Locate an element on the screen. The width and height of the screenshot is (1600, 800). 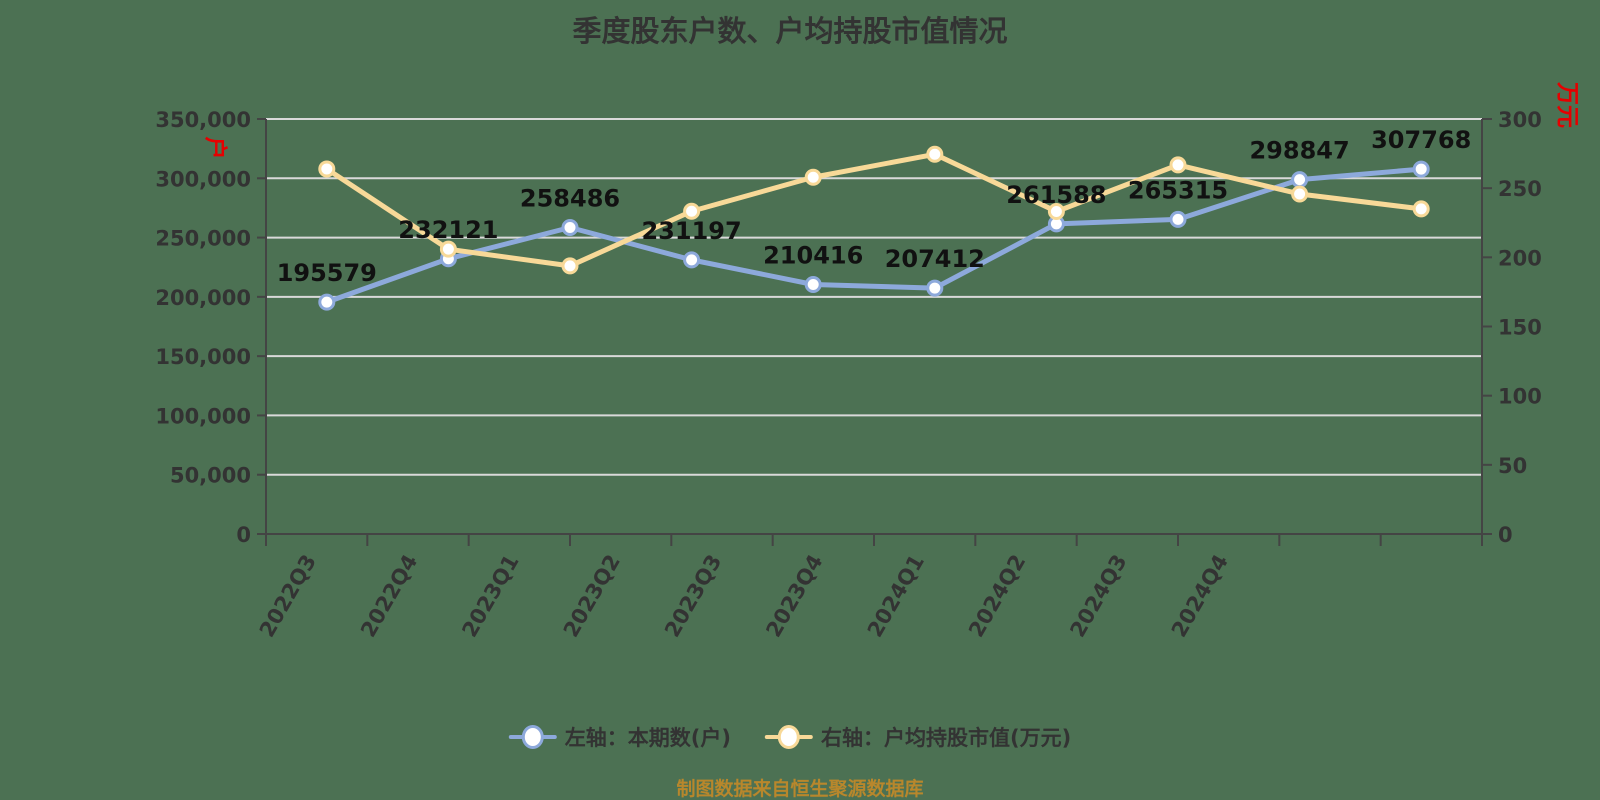
x-axis-label: 2024Q4 is located at coordinates (1200, 596).